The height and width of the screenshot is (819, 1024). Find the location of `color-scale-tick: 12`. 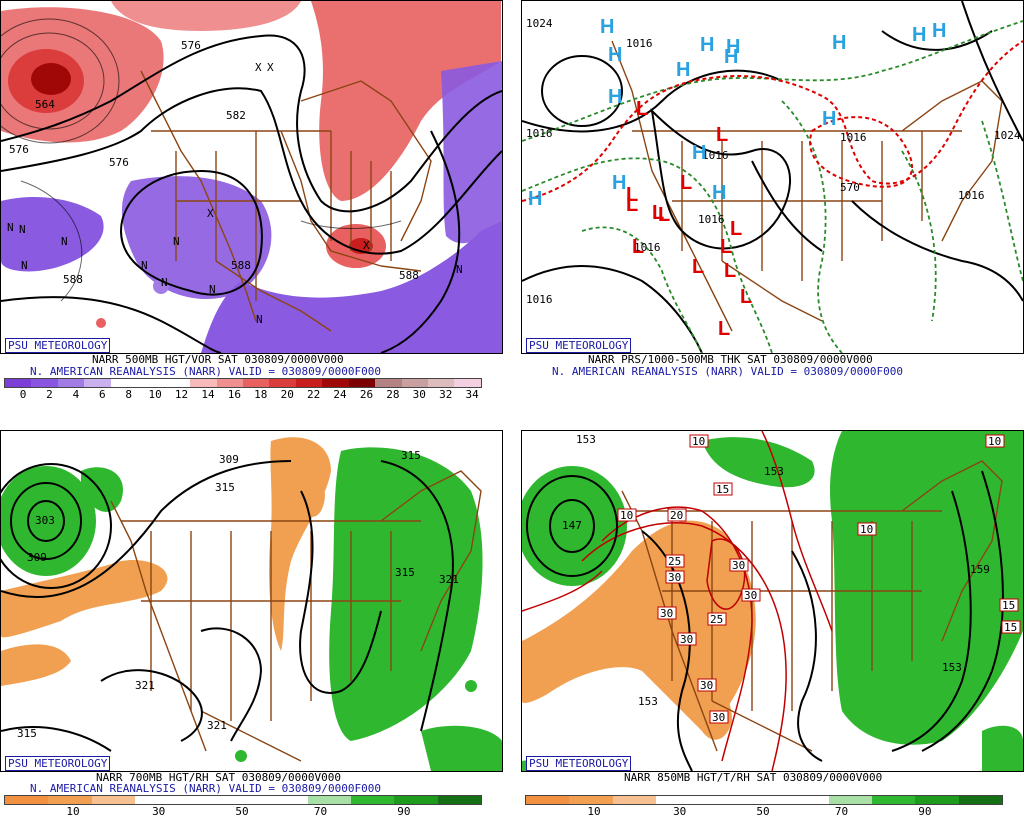

color-scale-tick: 12 is located at coordinates (181, 394).